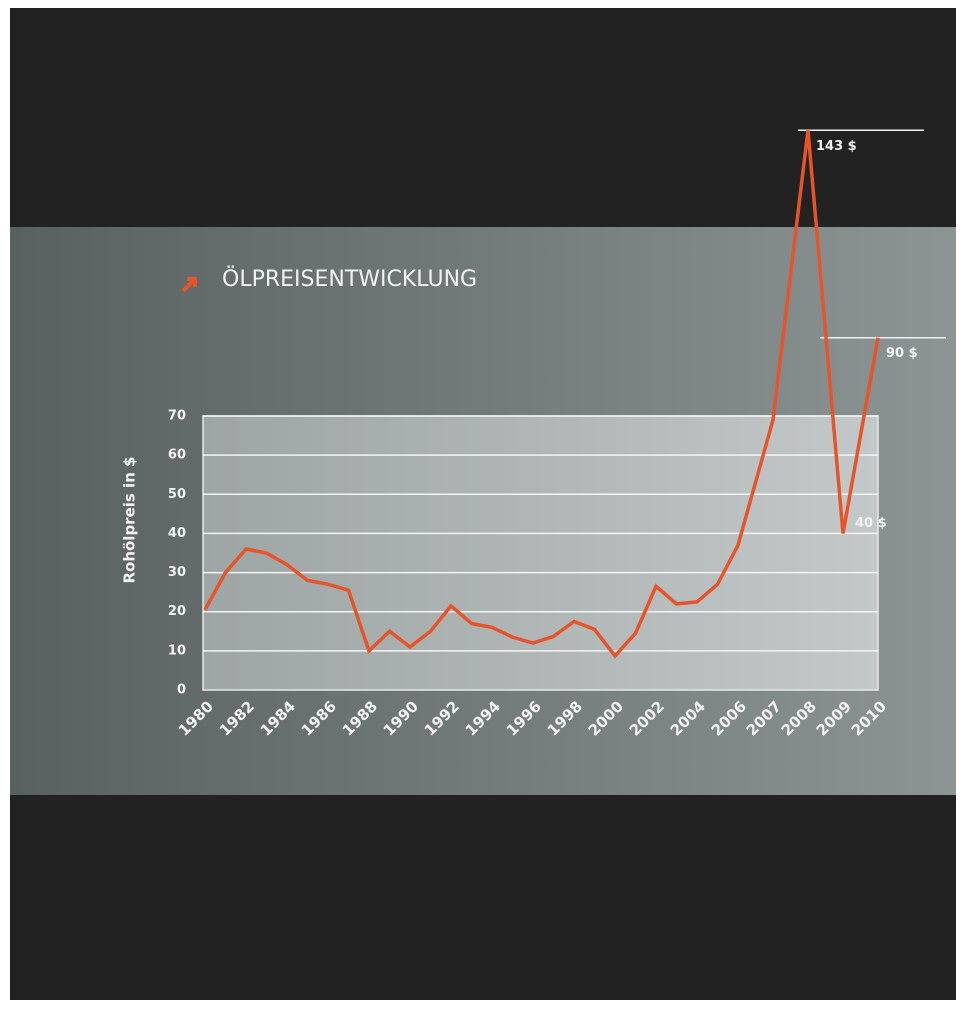 The image size is (966, 1010). Describe the element at coordinates (177, 650) in the screenshot. I see `y-tick-label: 10` at that location.